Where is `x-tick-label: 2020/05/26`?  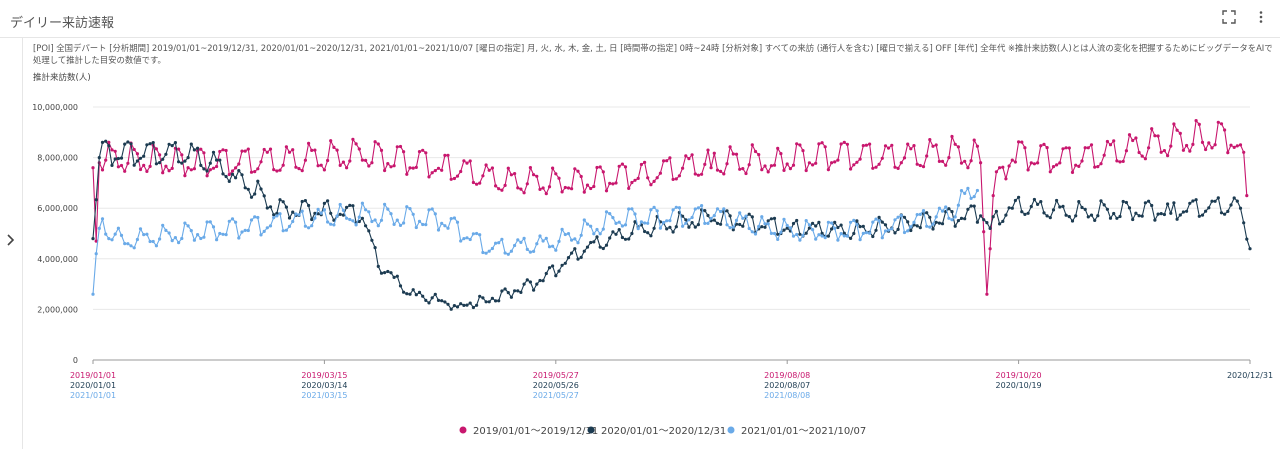
x-tick-label: 2020/05/26 is located at coordinates (556, 385).